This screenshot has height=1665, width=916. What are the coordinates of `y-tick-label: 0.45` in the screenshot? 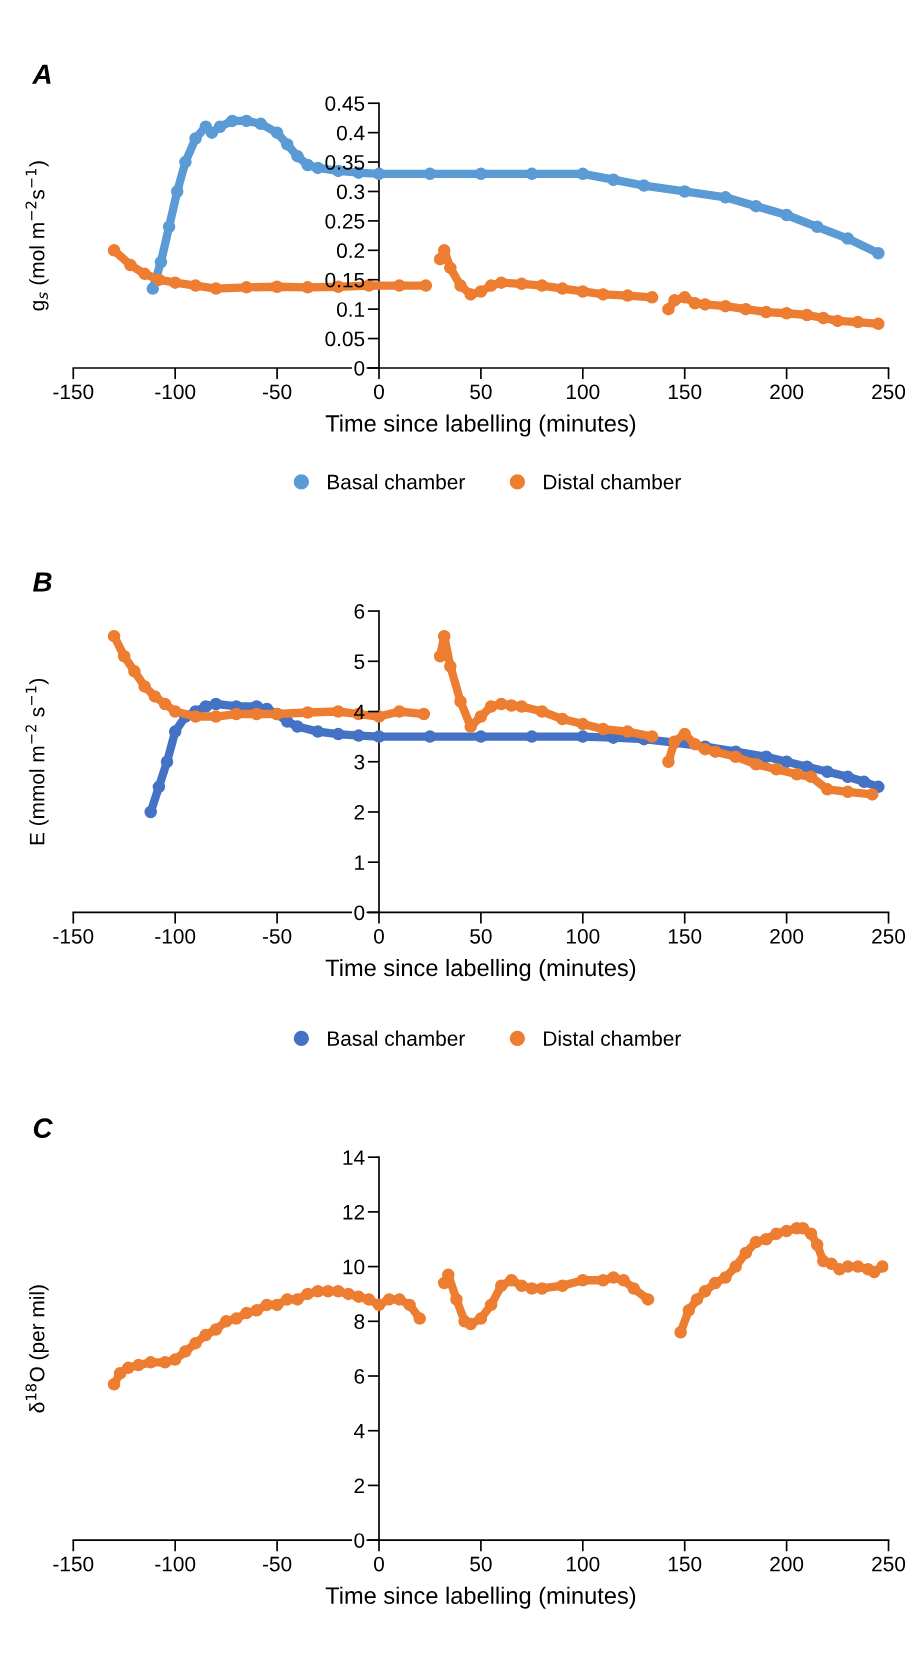 It's located at (345, 103).